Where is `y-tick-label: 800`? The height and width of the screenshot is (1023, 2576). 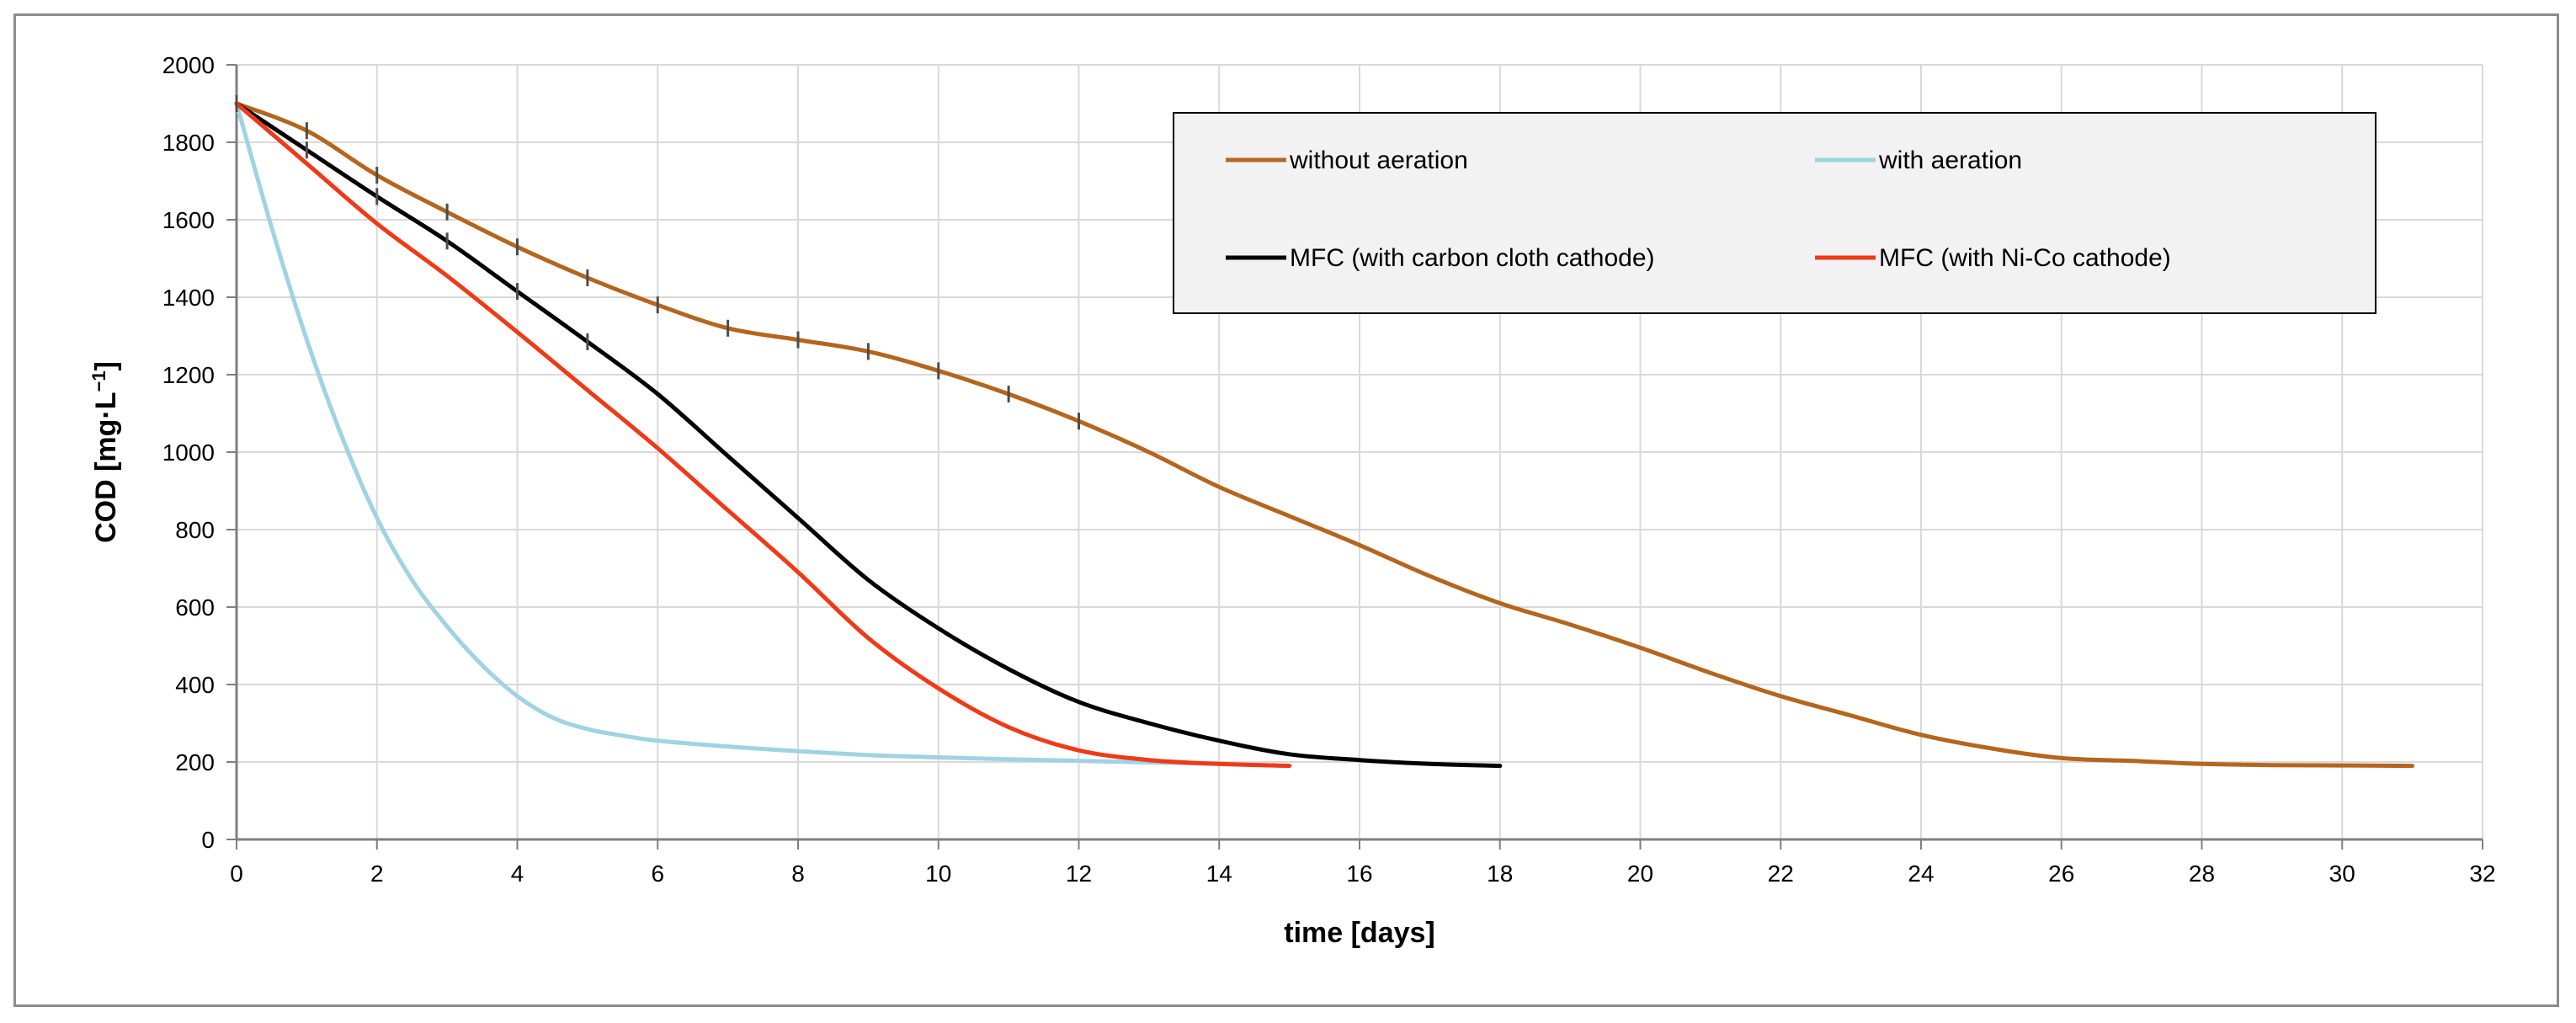 y-tick-label: 800 is located at coordinates (195, 530).